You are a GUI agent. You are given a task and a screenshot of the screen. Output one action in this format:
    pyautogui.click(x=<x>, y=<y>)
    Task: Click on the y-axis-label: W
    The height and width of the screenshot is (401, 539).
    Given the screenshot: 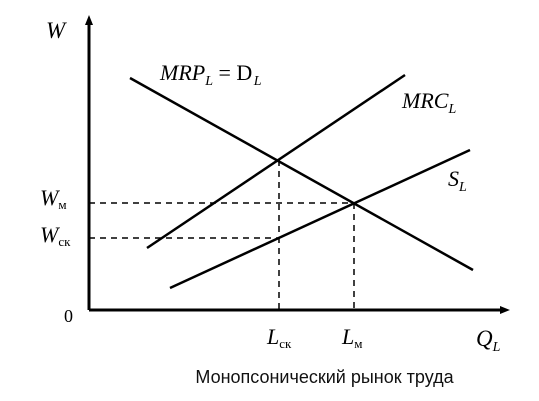 What is the action you would take?
    pyautogui.click(x=56, y=30)
    